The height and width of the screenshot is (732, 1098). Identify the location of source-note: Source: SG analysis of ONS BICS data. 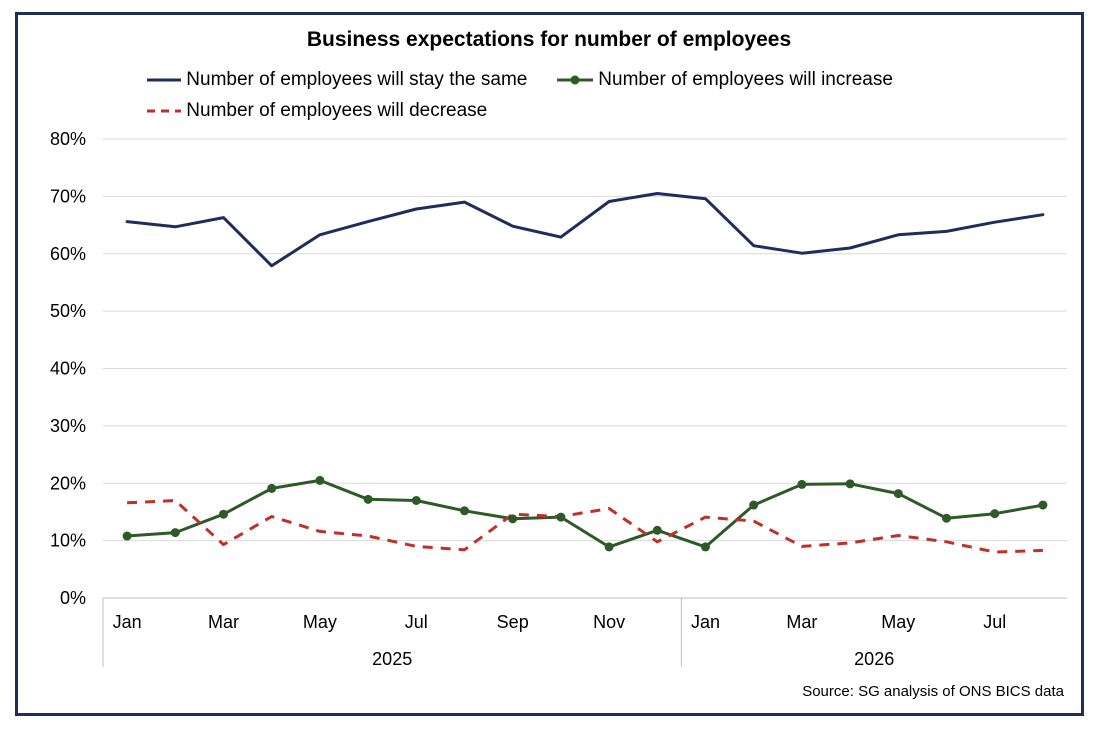
(933, 691).